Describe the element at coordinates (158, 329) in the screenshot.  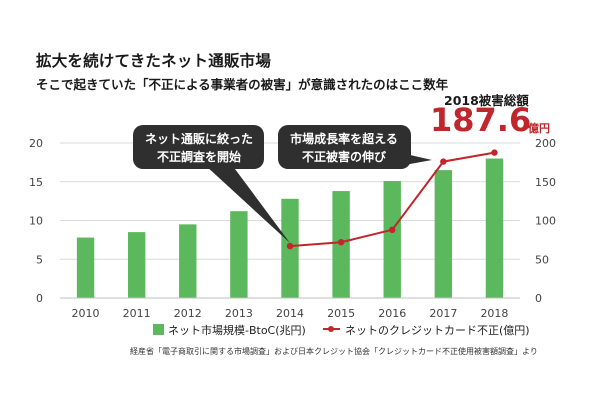
I see `legend-bar-swatch` at that location.